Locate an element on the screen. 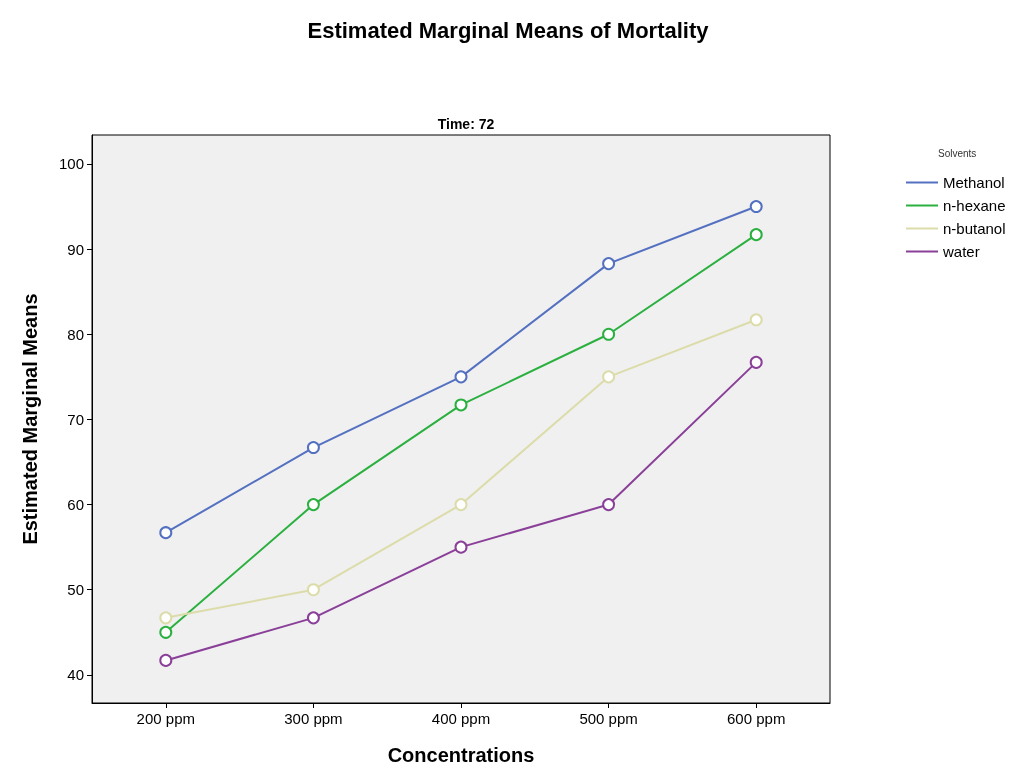  x-tick-label: 600 ppm is located at coordinates (756, 718).